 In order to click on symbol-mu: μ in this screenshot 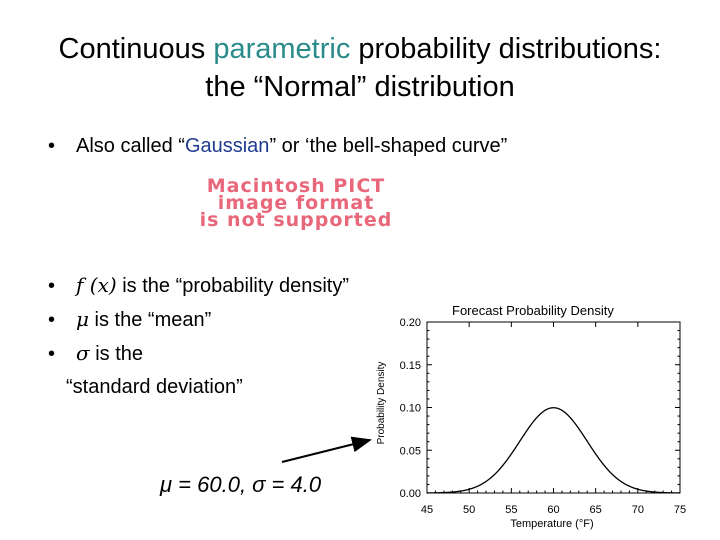, I will do `click(82, 319)`.